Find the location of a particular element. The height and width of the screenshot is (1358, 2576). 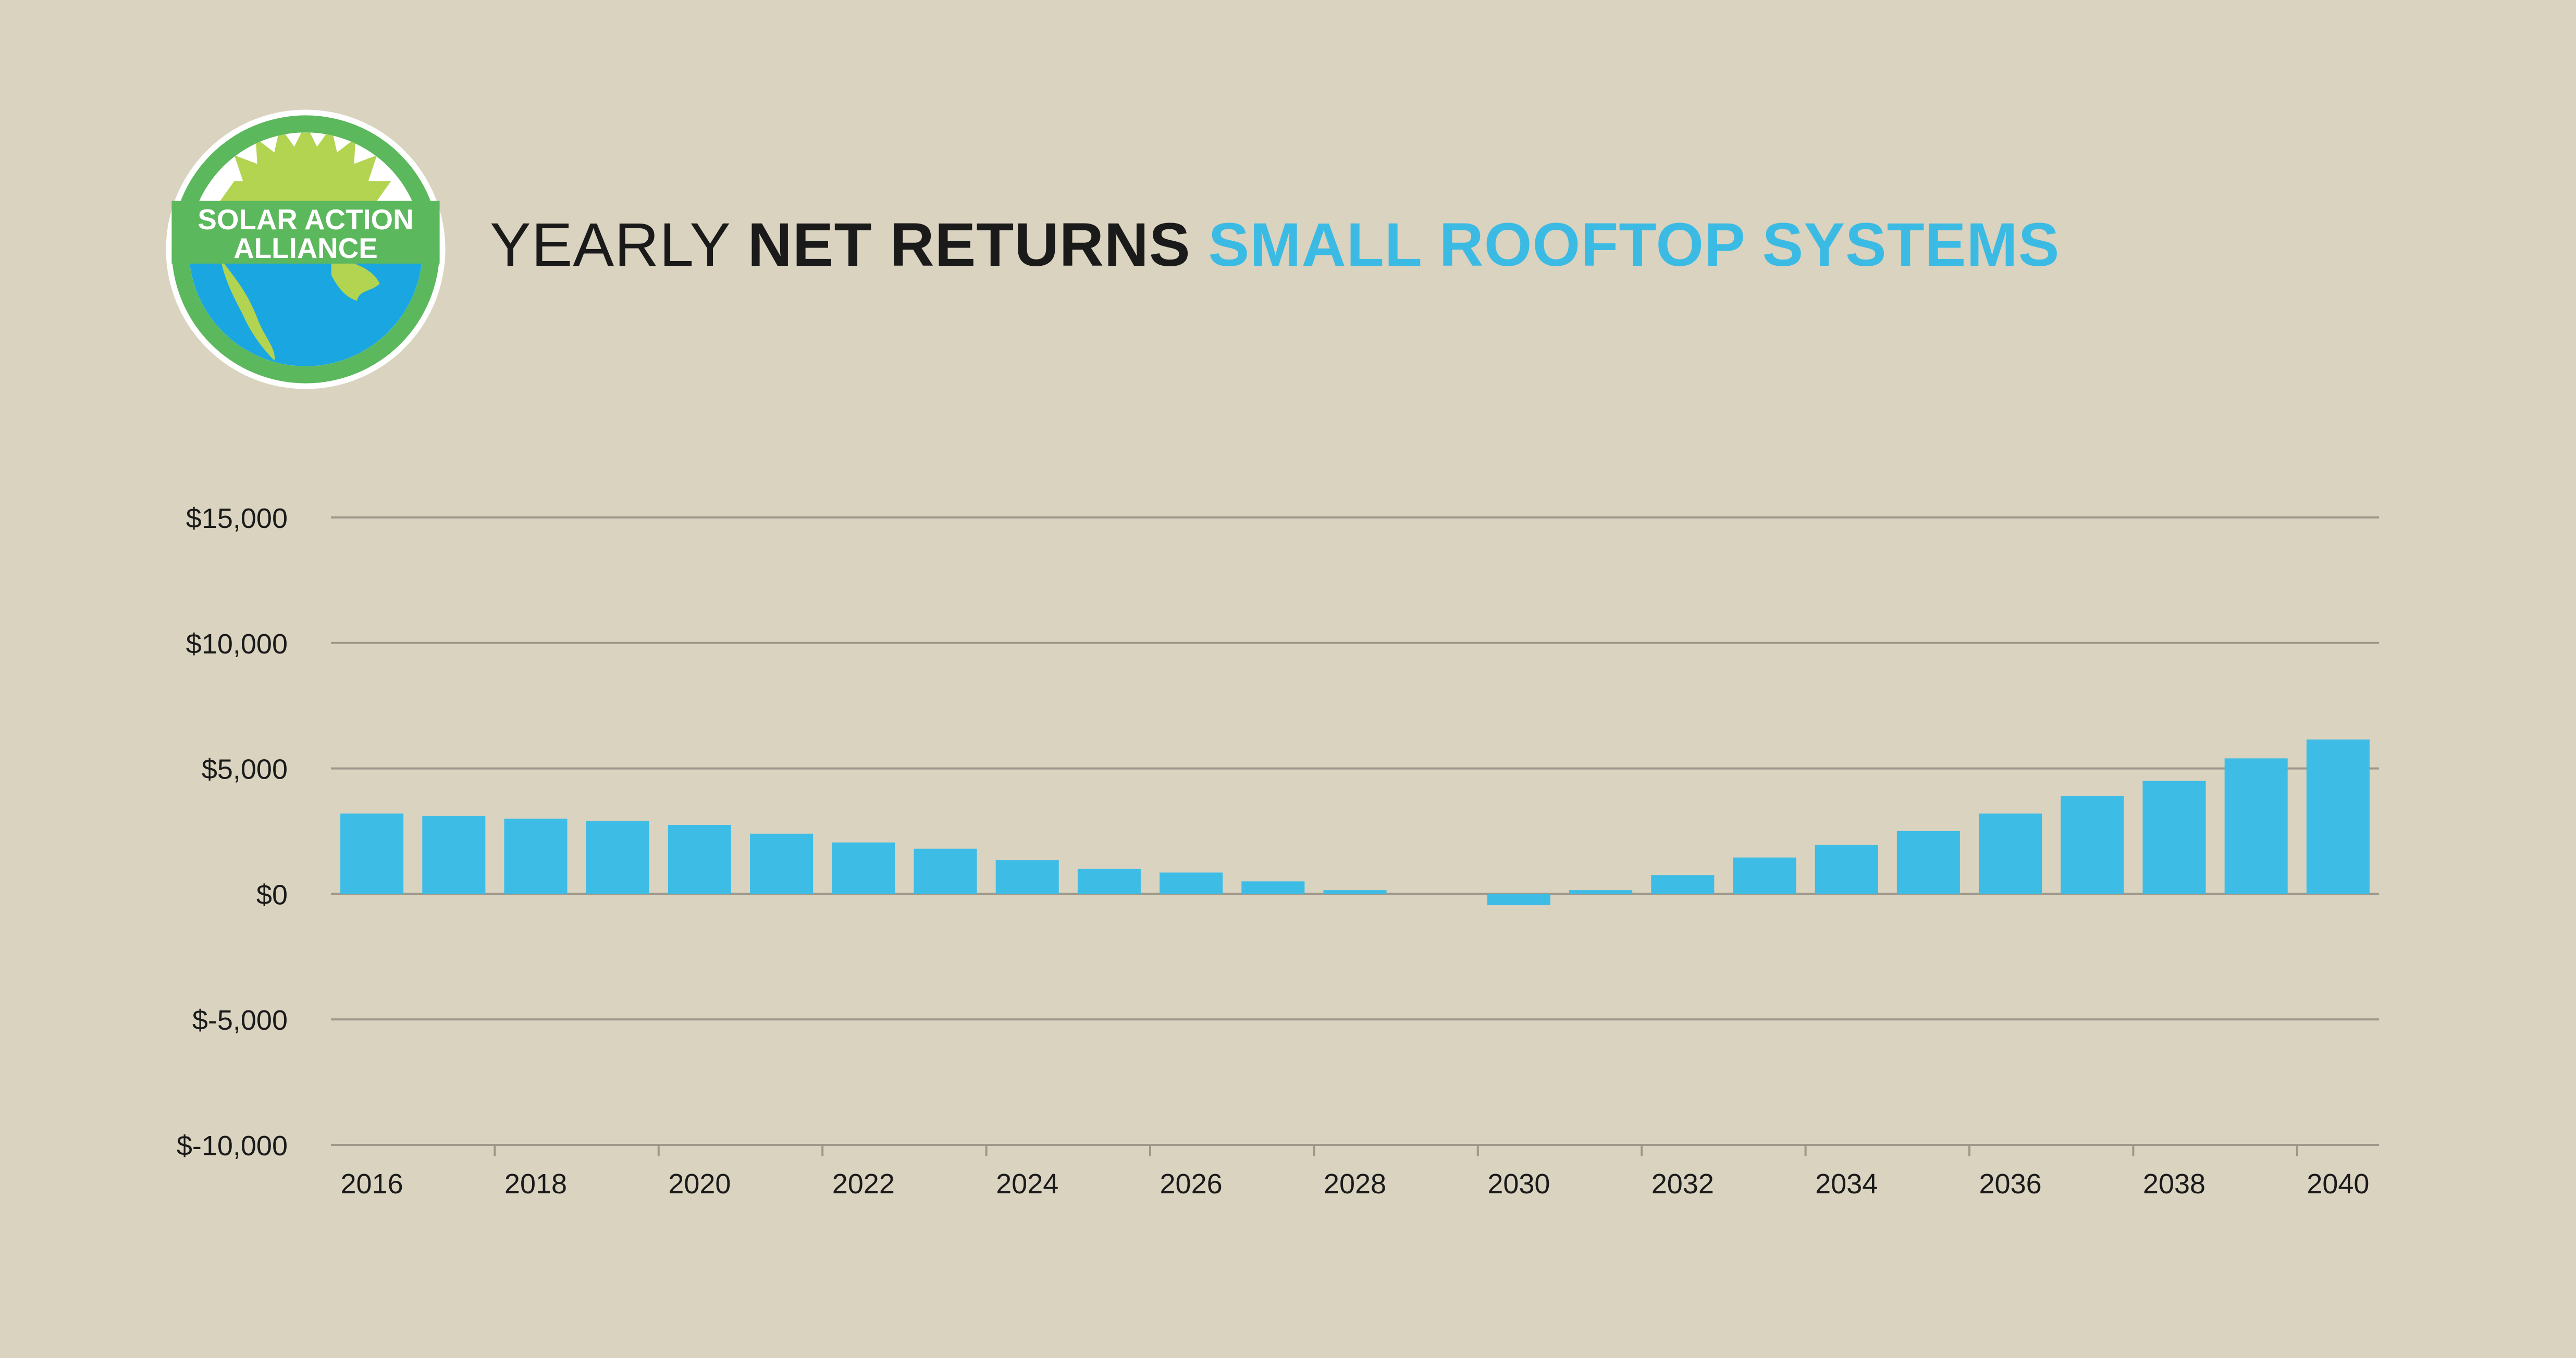

x-tick-label: 2034 is located at coordinates (1846, 1184).